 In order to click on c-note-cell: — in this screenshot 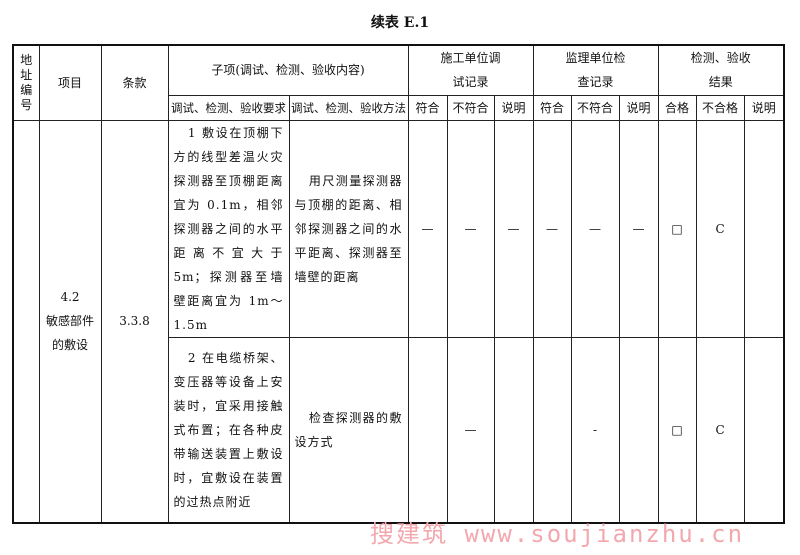, I will do `click(513, 228)`.